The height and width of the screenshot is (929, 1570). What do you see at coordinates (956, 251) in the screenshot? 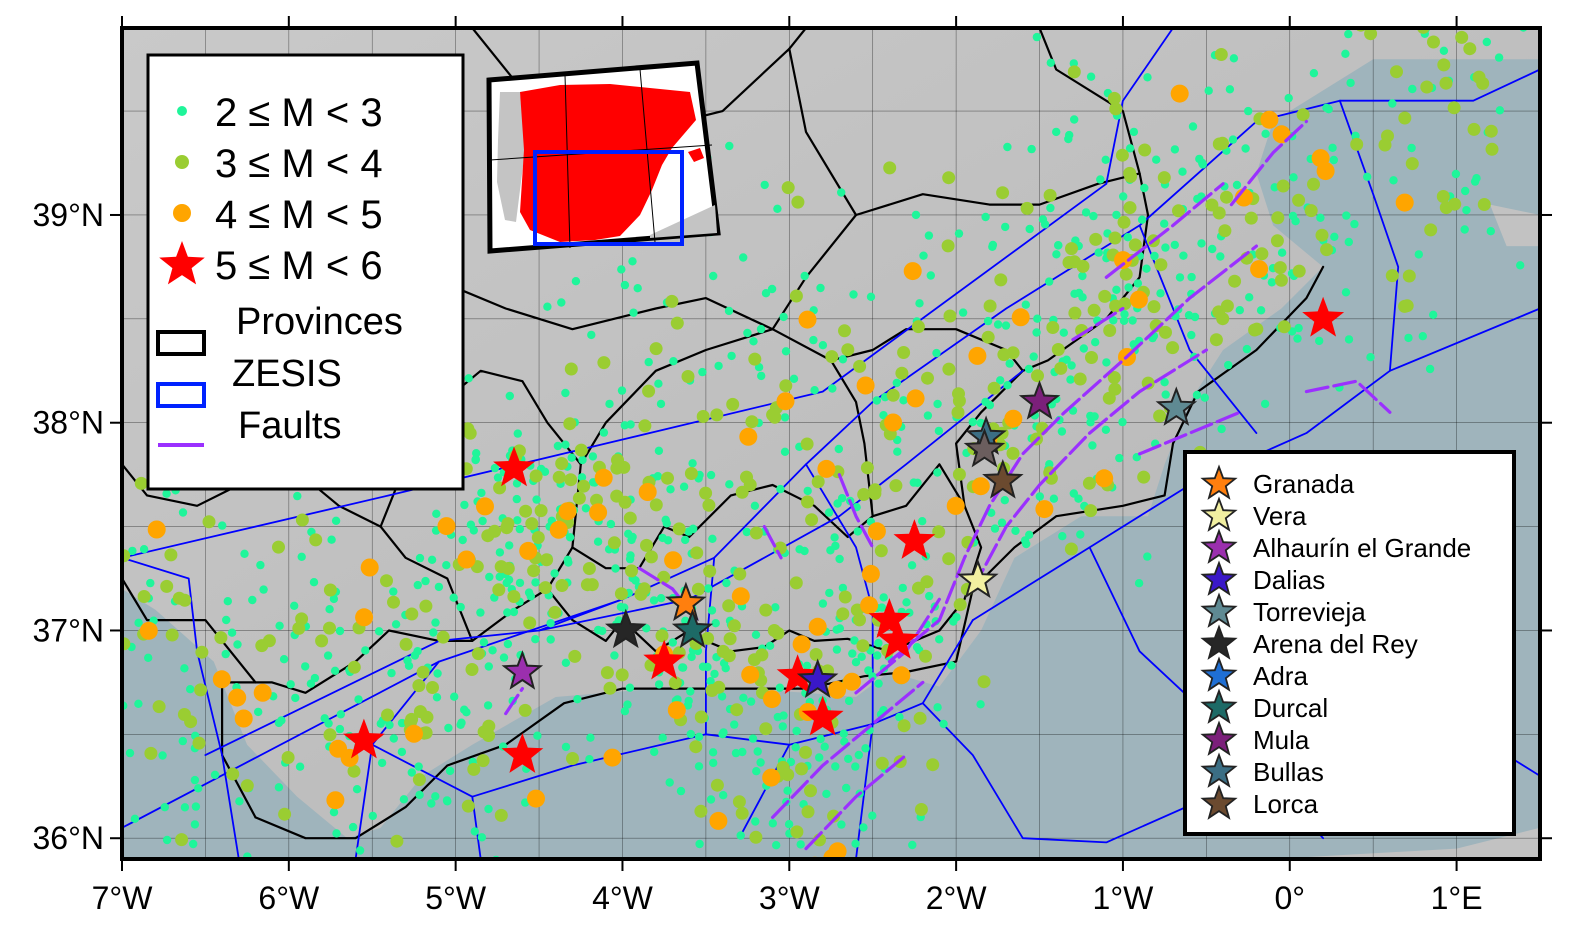
I see `province-boundary` at bounding box center [956, 251].